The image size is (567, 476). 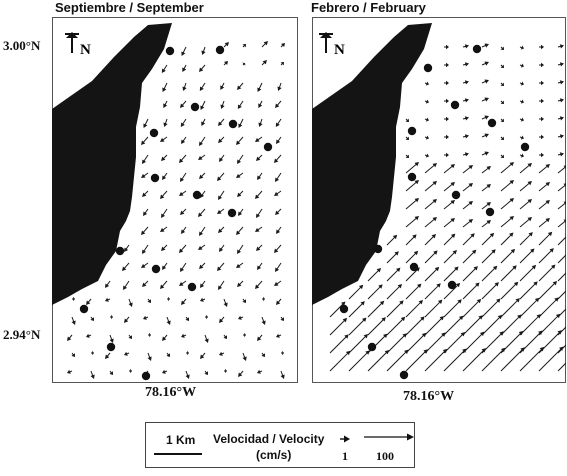 I want to click on coastline-land, so click(x=372, y=164).